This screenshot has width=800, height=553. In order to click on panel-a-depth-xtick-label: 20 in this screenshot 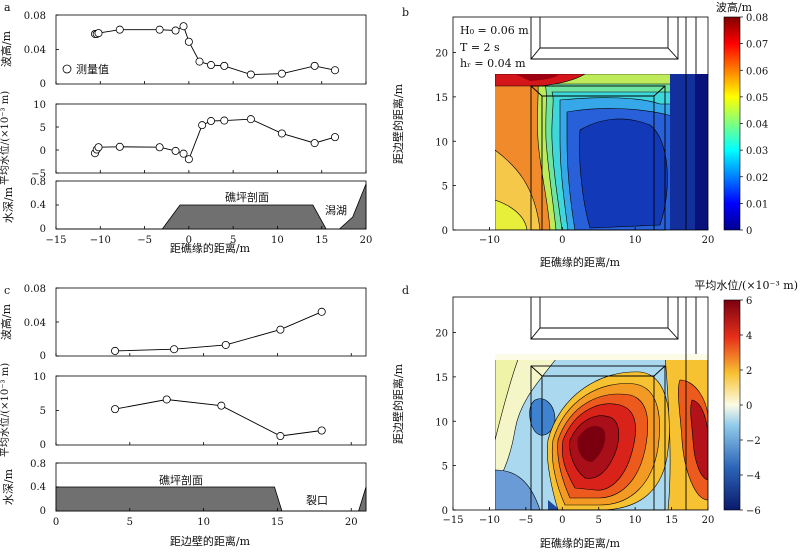, I will do `click(366, 240)`.